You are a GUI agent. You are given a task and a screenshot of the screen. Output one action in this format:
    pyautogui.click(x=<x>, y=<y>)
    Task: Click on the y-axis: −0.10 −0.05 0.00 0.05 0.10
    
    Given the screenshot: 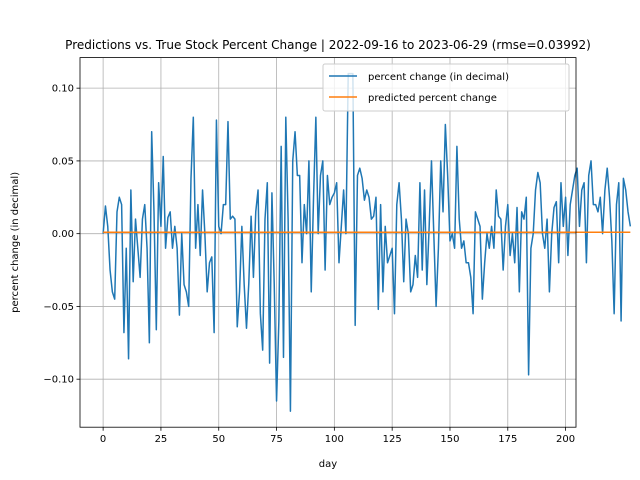 What is the action you would take?
    pyautogui.click(x=61, y=235)
    